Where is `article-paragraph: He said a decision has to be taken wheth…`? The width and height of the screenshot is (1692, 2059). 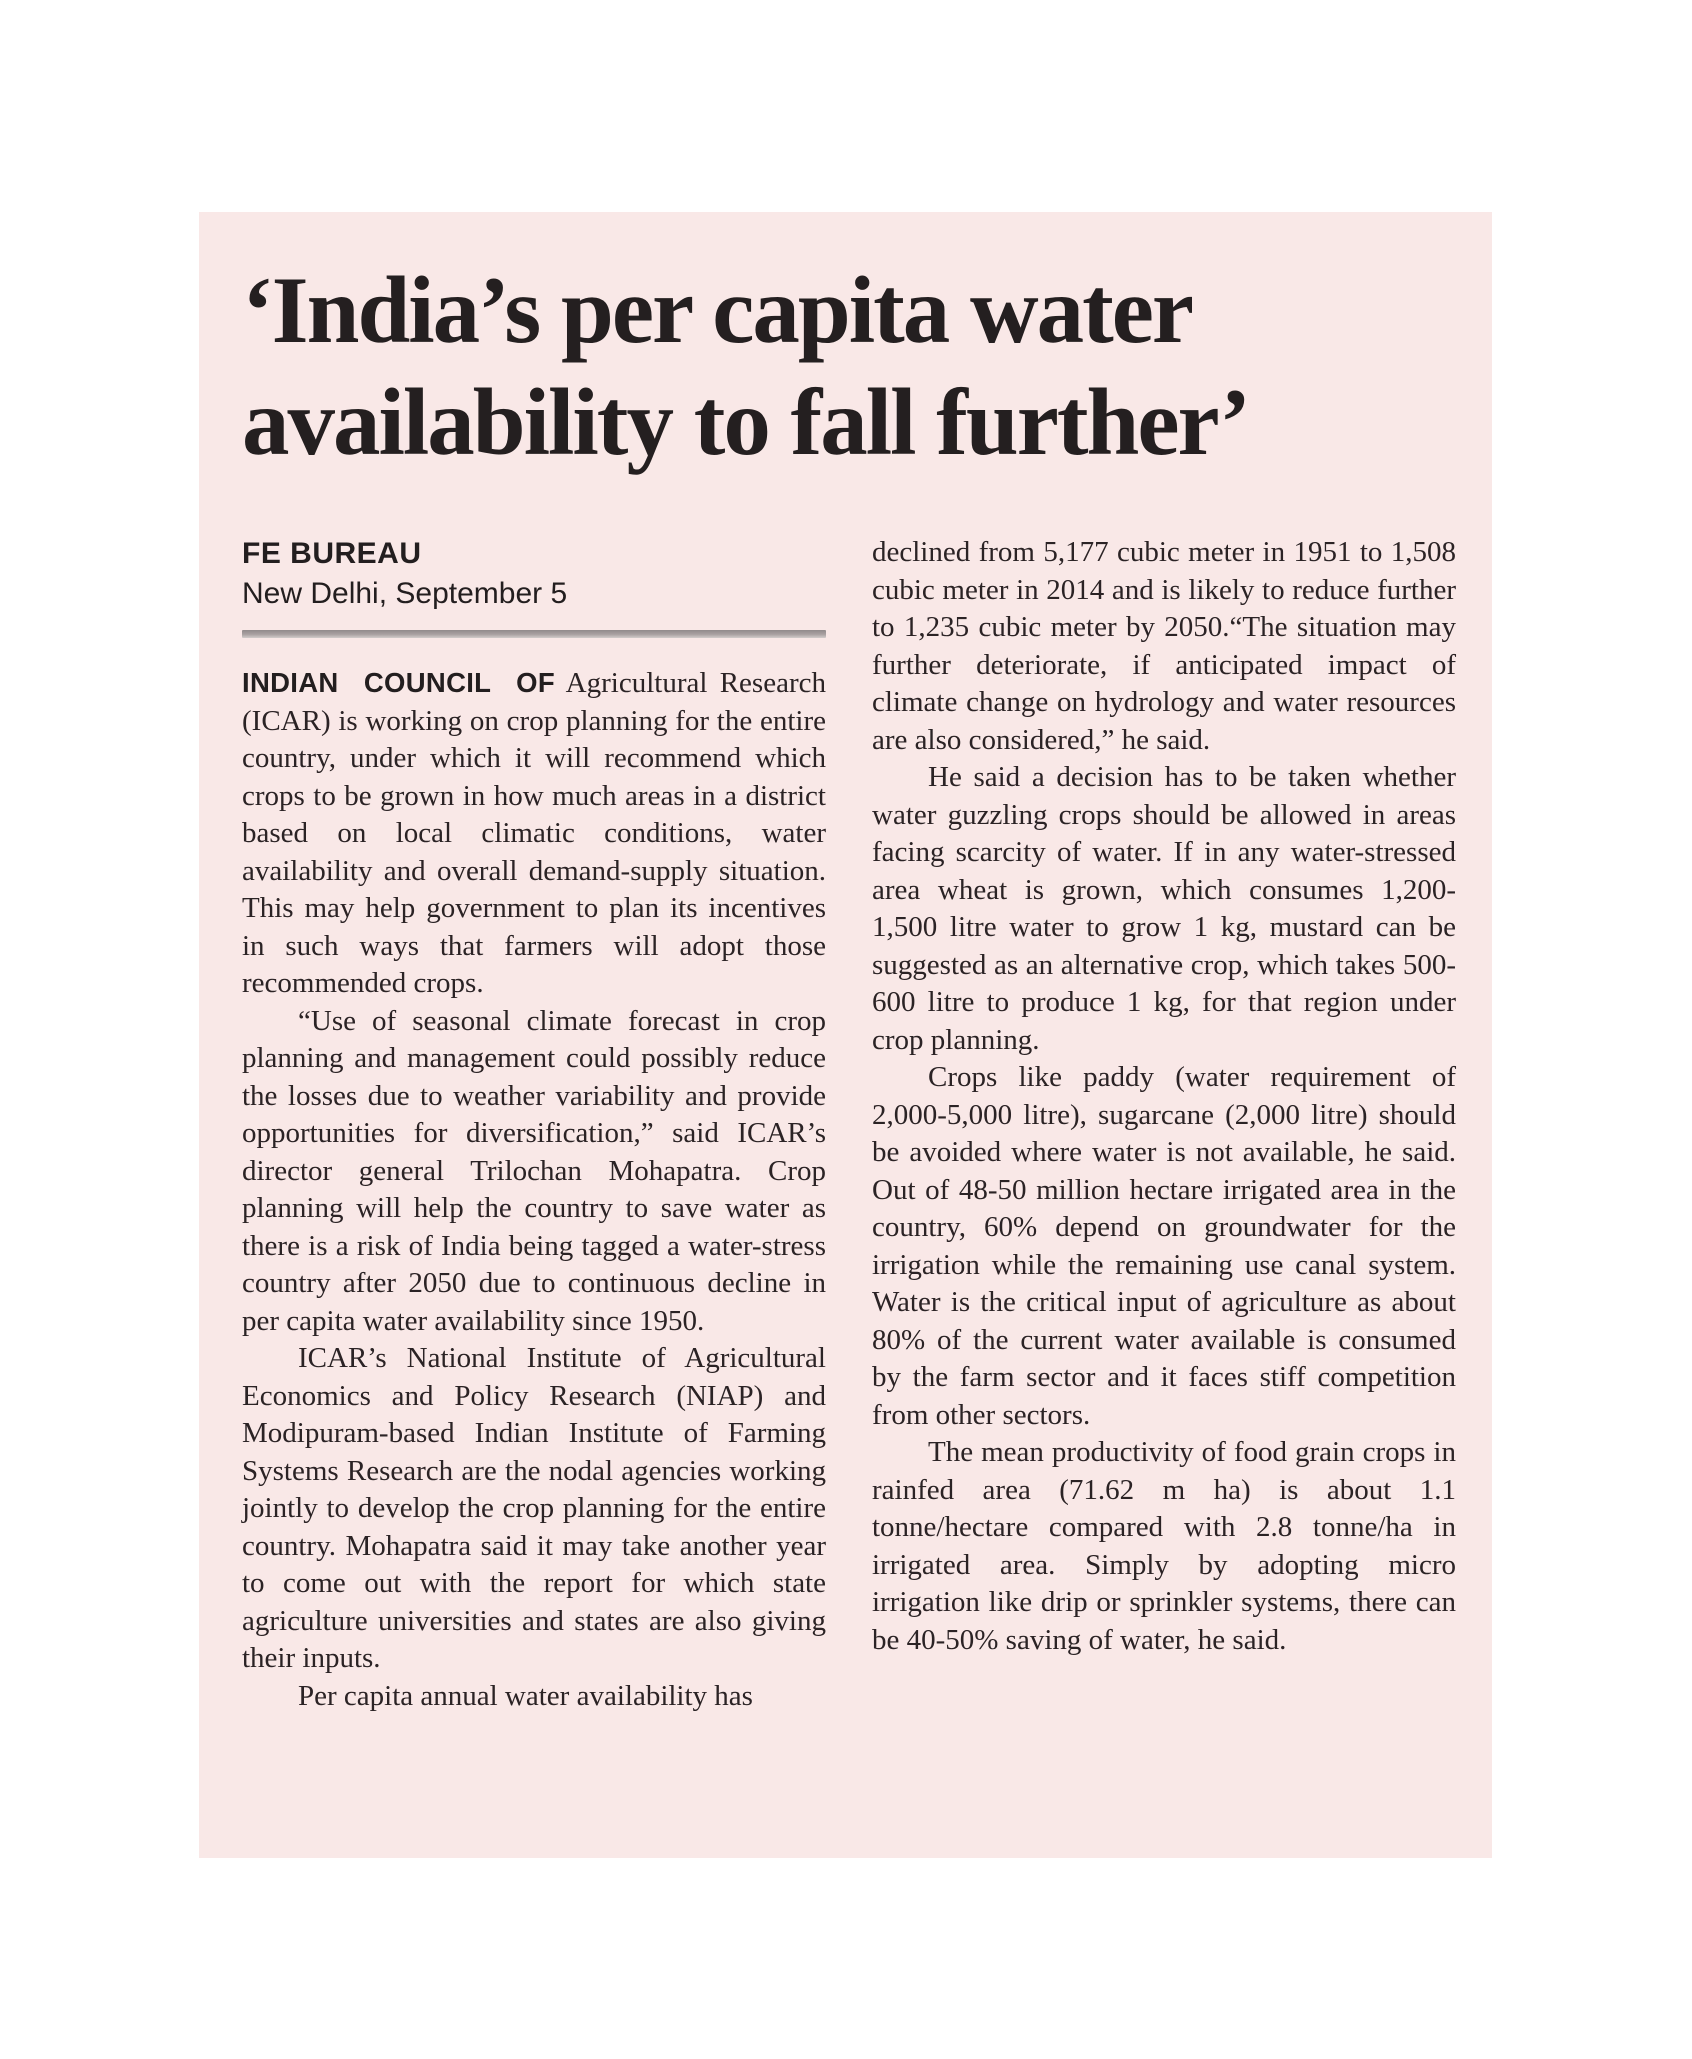
article-paragraph: He said a decision has to be taken wheth… is located at coordinates (1164, 908).